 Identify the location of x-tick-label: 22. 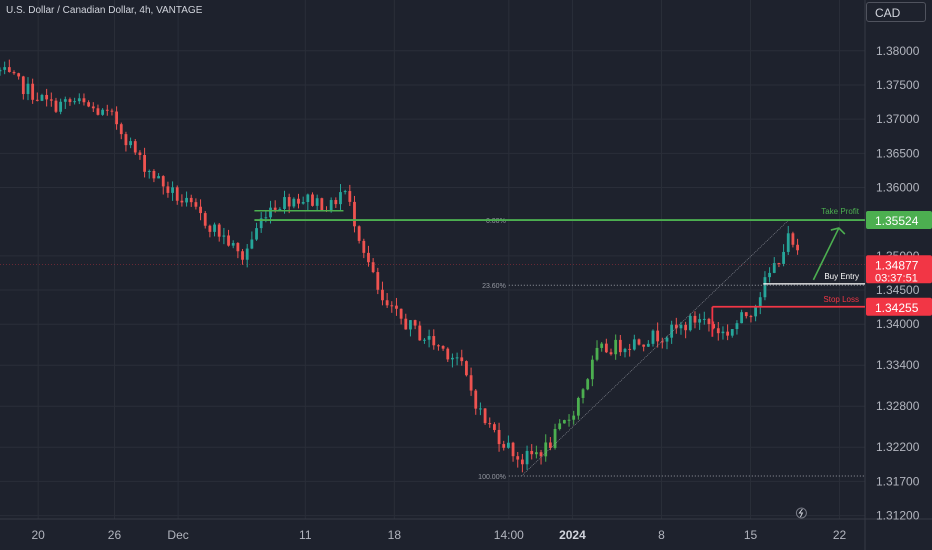
(840, 535).